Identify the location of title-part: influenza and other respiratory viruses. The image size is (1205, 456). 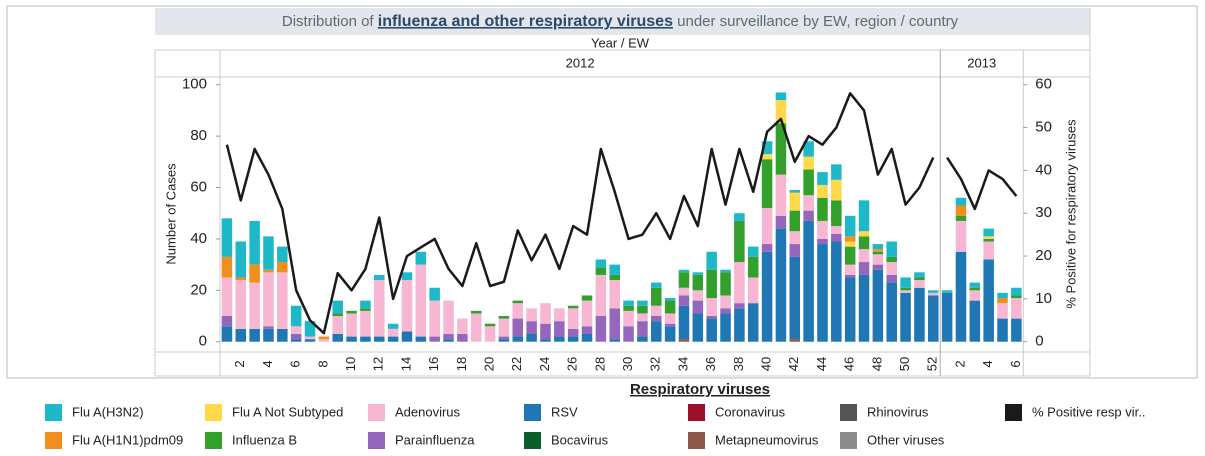
(525, 21).